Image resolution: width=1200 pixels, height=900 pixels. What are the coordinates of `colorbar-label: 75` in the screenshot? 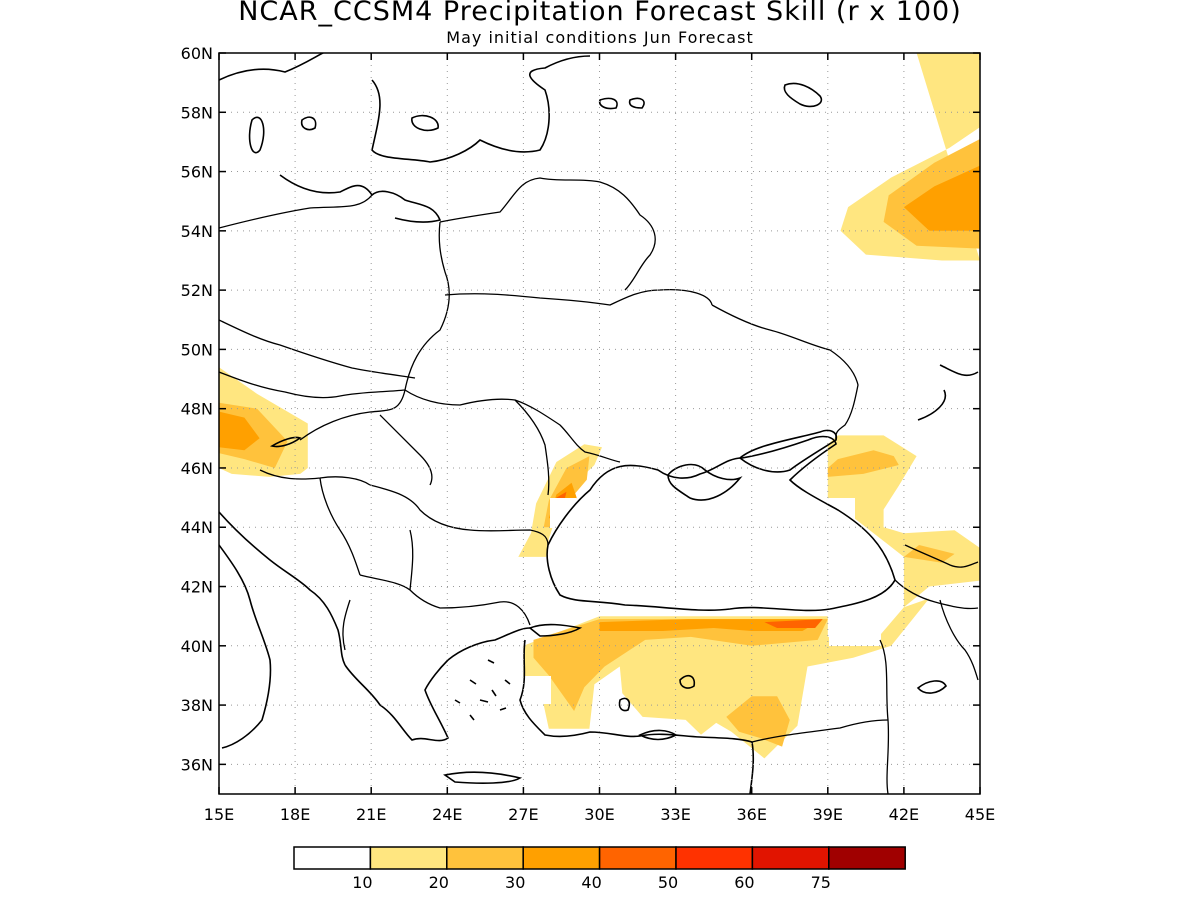 It's located at (821, 882).